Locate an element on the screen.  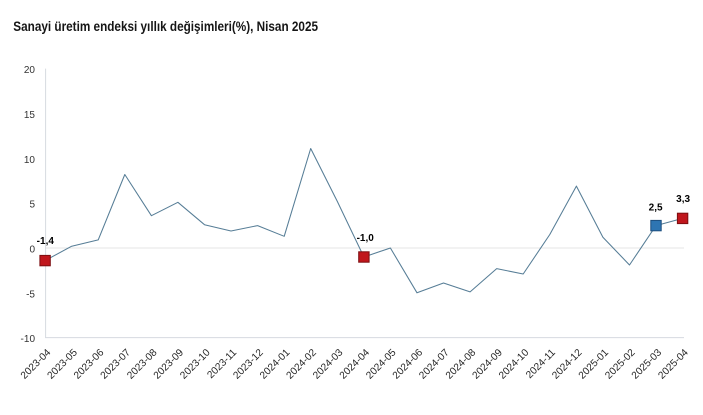
svg-text: 2025-04 is located at coordinates (674, 364).